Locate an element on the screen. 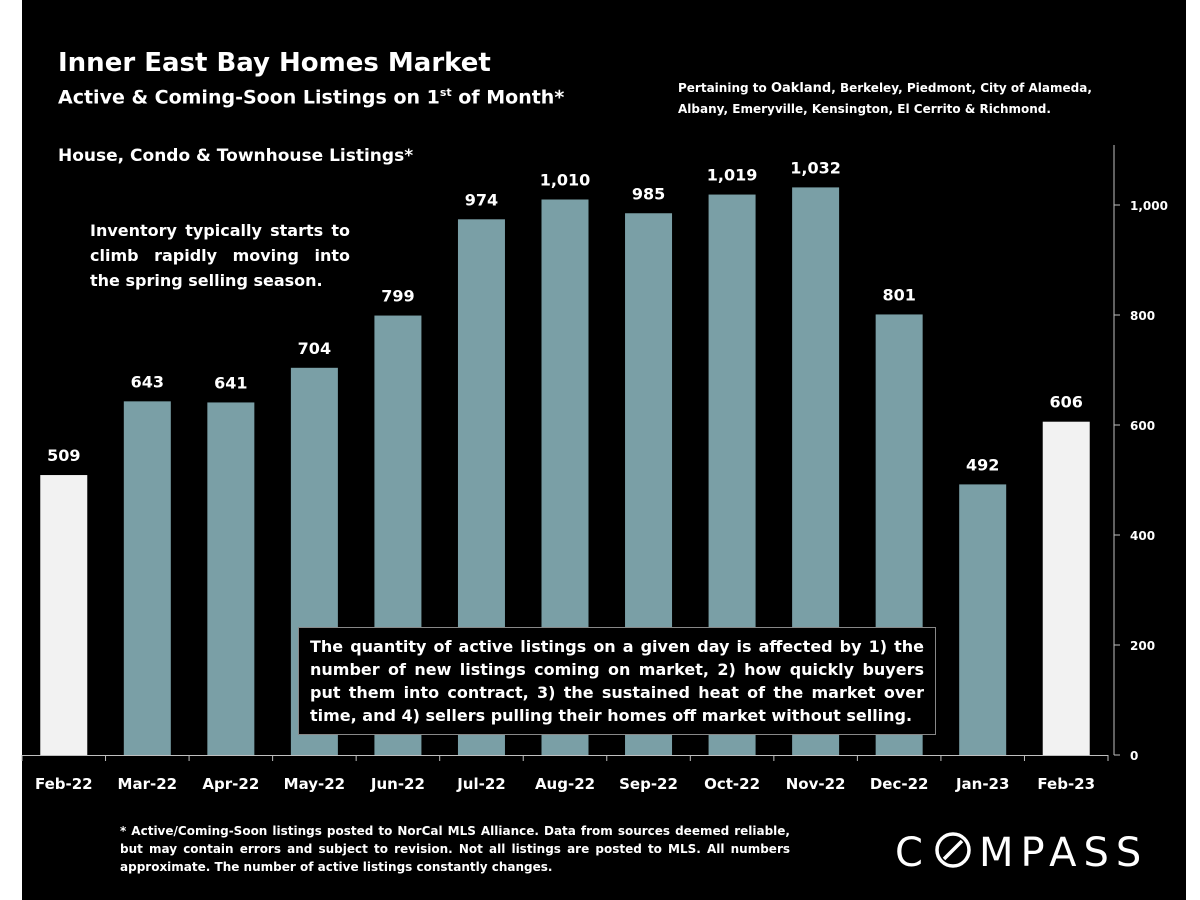 The image size is (1200, 900). x-tick-label: Feb-22 is located at coordinates (64, 784).